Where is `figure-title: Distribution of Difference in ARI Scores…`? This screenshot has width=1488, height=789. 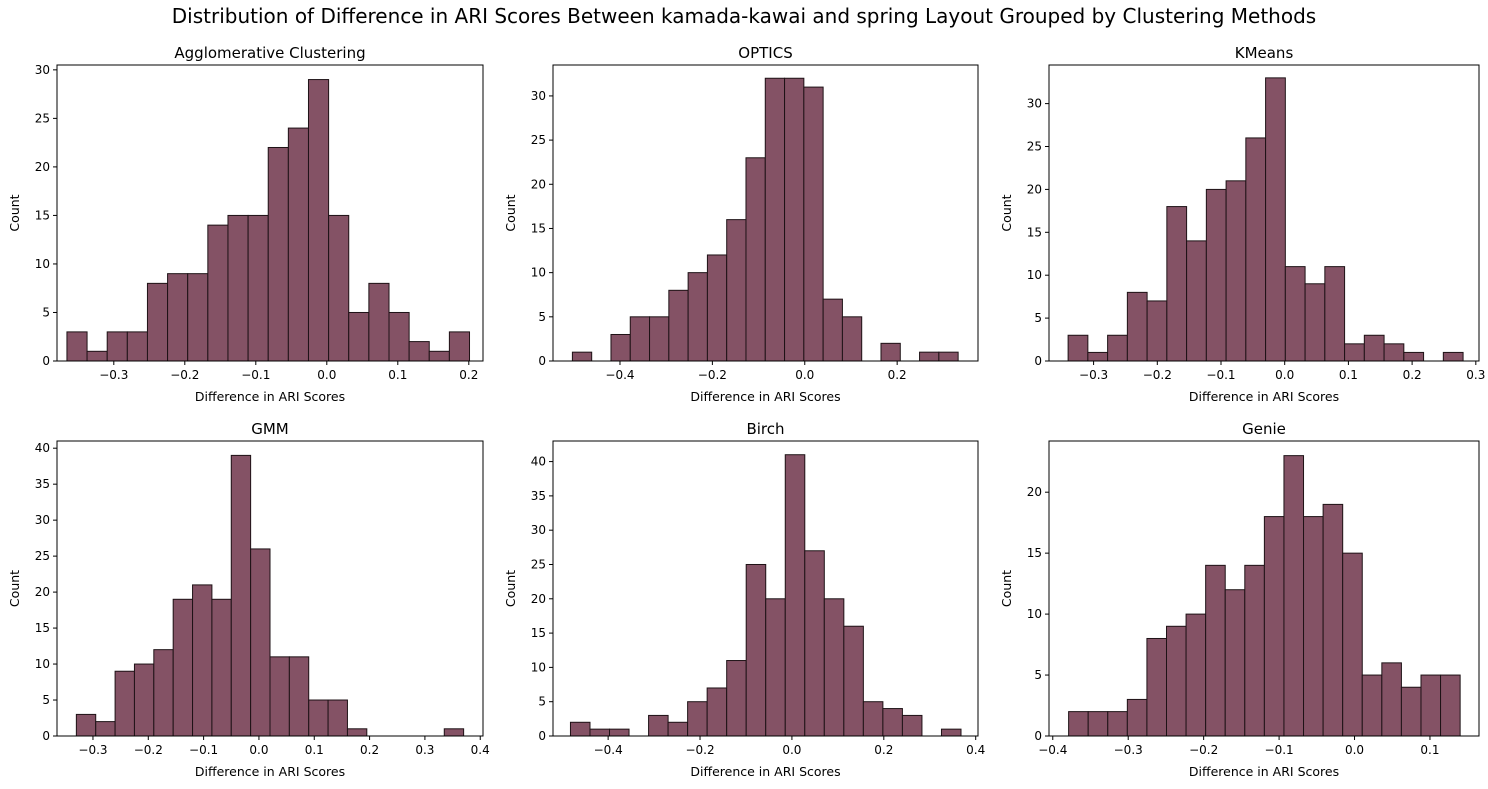
figure-title: Distribution of Difference in ARI Scores… is located at coordinates (744, 16).